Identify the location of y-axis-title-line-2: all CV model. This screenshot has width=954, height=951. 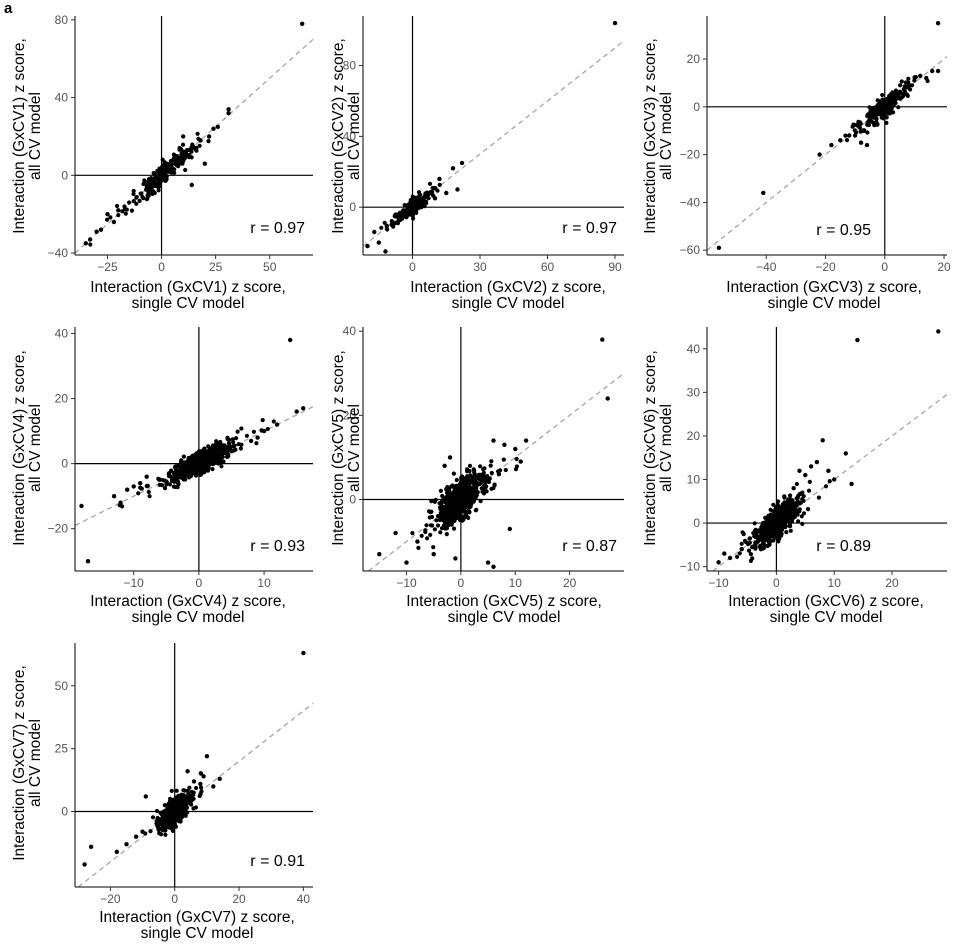
(354, 136).